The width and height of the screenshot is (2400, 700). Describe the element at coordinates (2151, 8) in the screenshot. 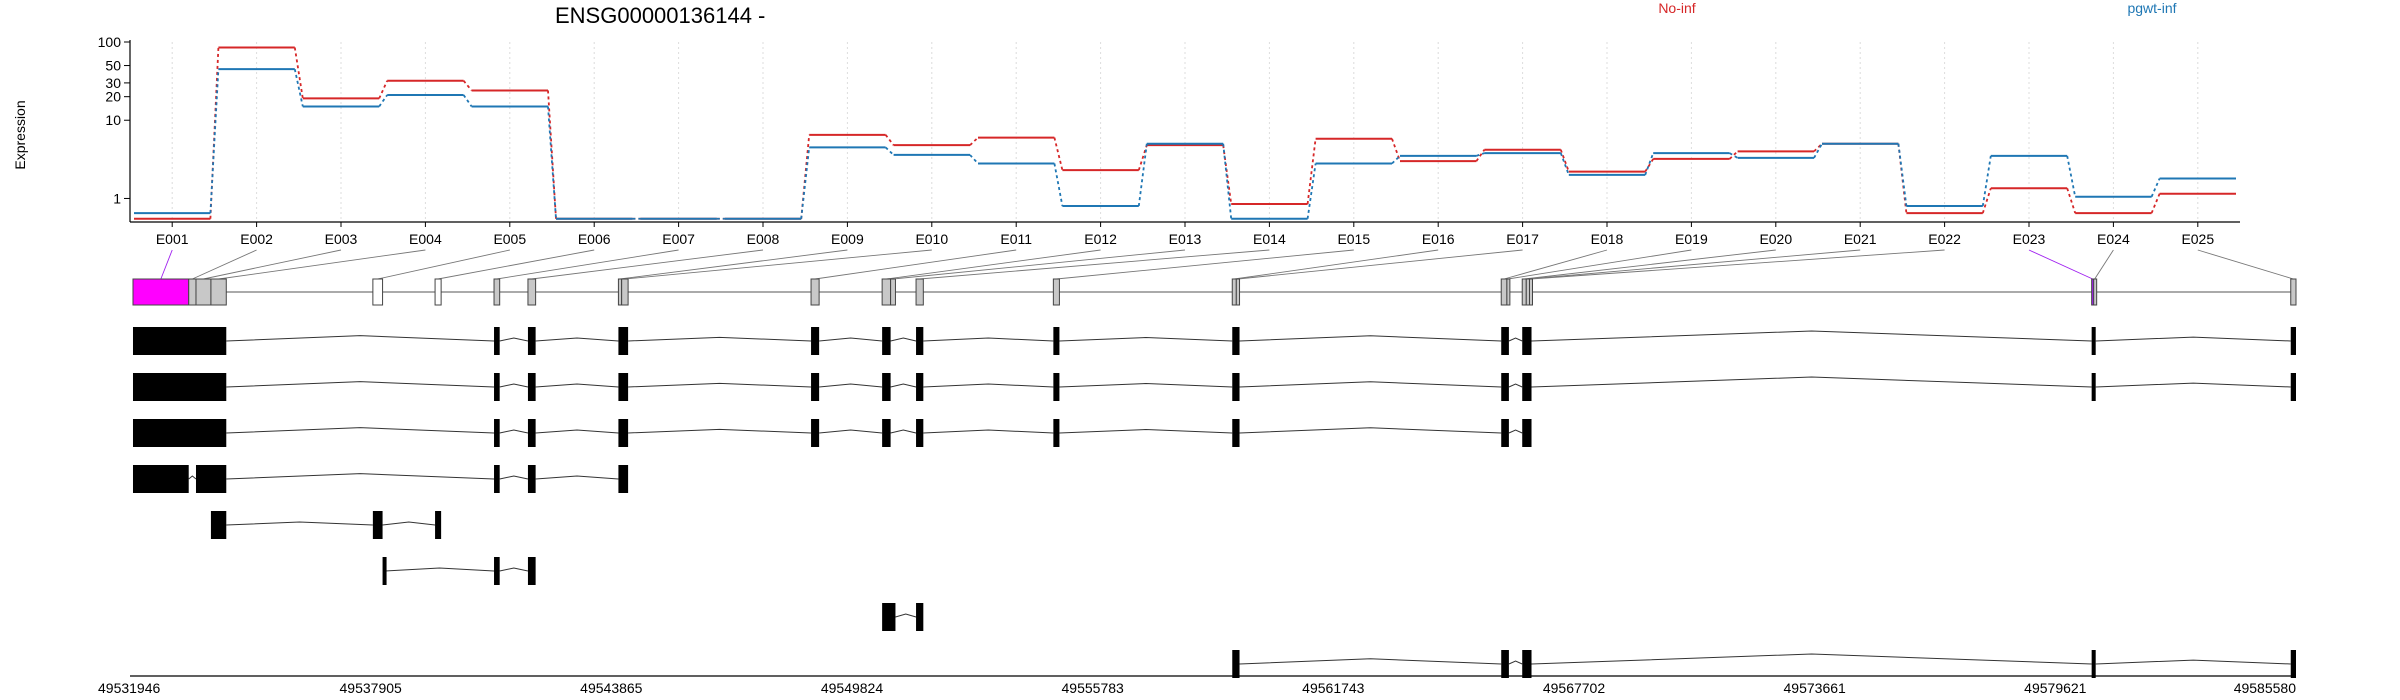

I see `legend-series-2: pgwt-inf` at that location.